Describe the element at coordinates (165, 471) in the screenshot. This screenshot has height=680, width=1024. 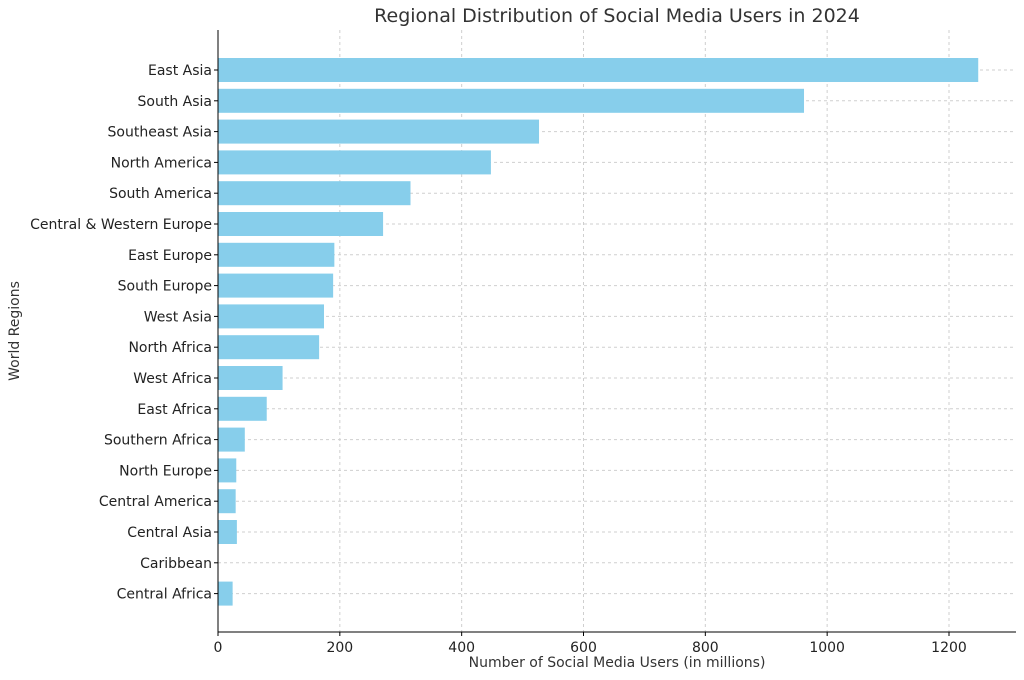
I see `y-tick-label: North Europe` at that location.